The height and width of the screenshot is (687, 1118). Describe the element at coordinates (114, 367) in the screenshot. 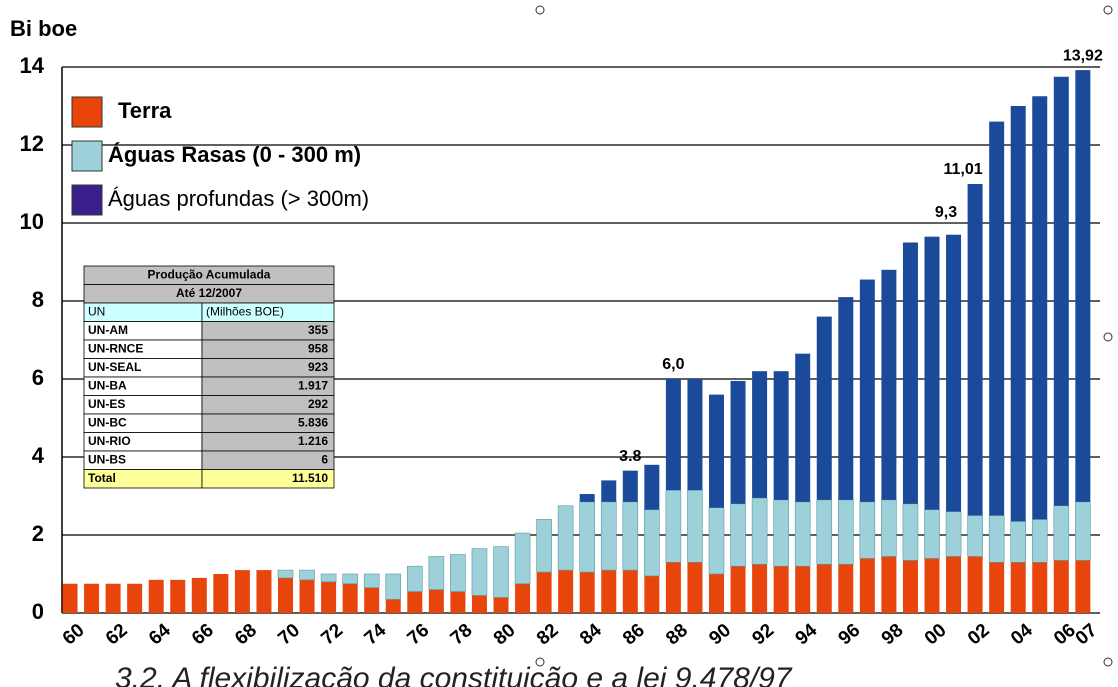

I see `table-cell-text: UN-SEAL` at that location.